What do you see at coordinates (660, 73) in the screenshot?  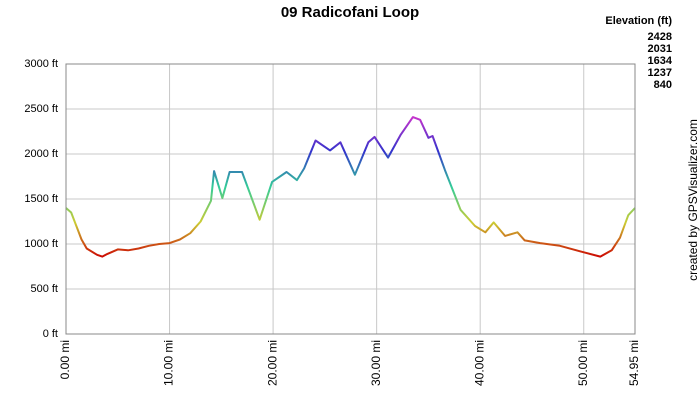 I see `legend-entry: 1237` at bounding box center [660, 73].